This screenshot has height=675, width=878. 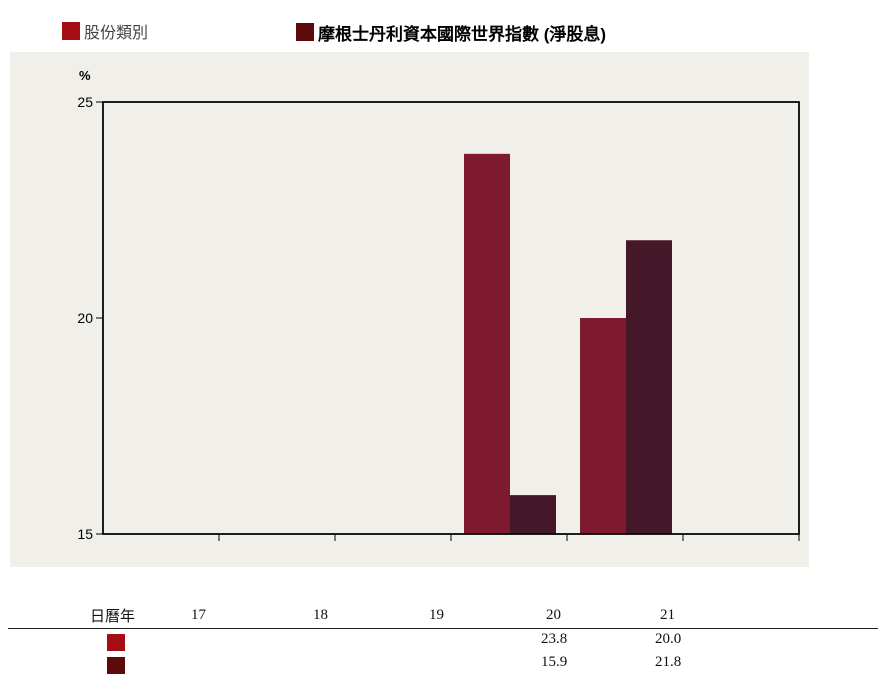 What do you see at coordinates (85, 102) in the screenshot?
I see `y-tick-label-25: 25` at bounding box center [85, 102].